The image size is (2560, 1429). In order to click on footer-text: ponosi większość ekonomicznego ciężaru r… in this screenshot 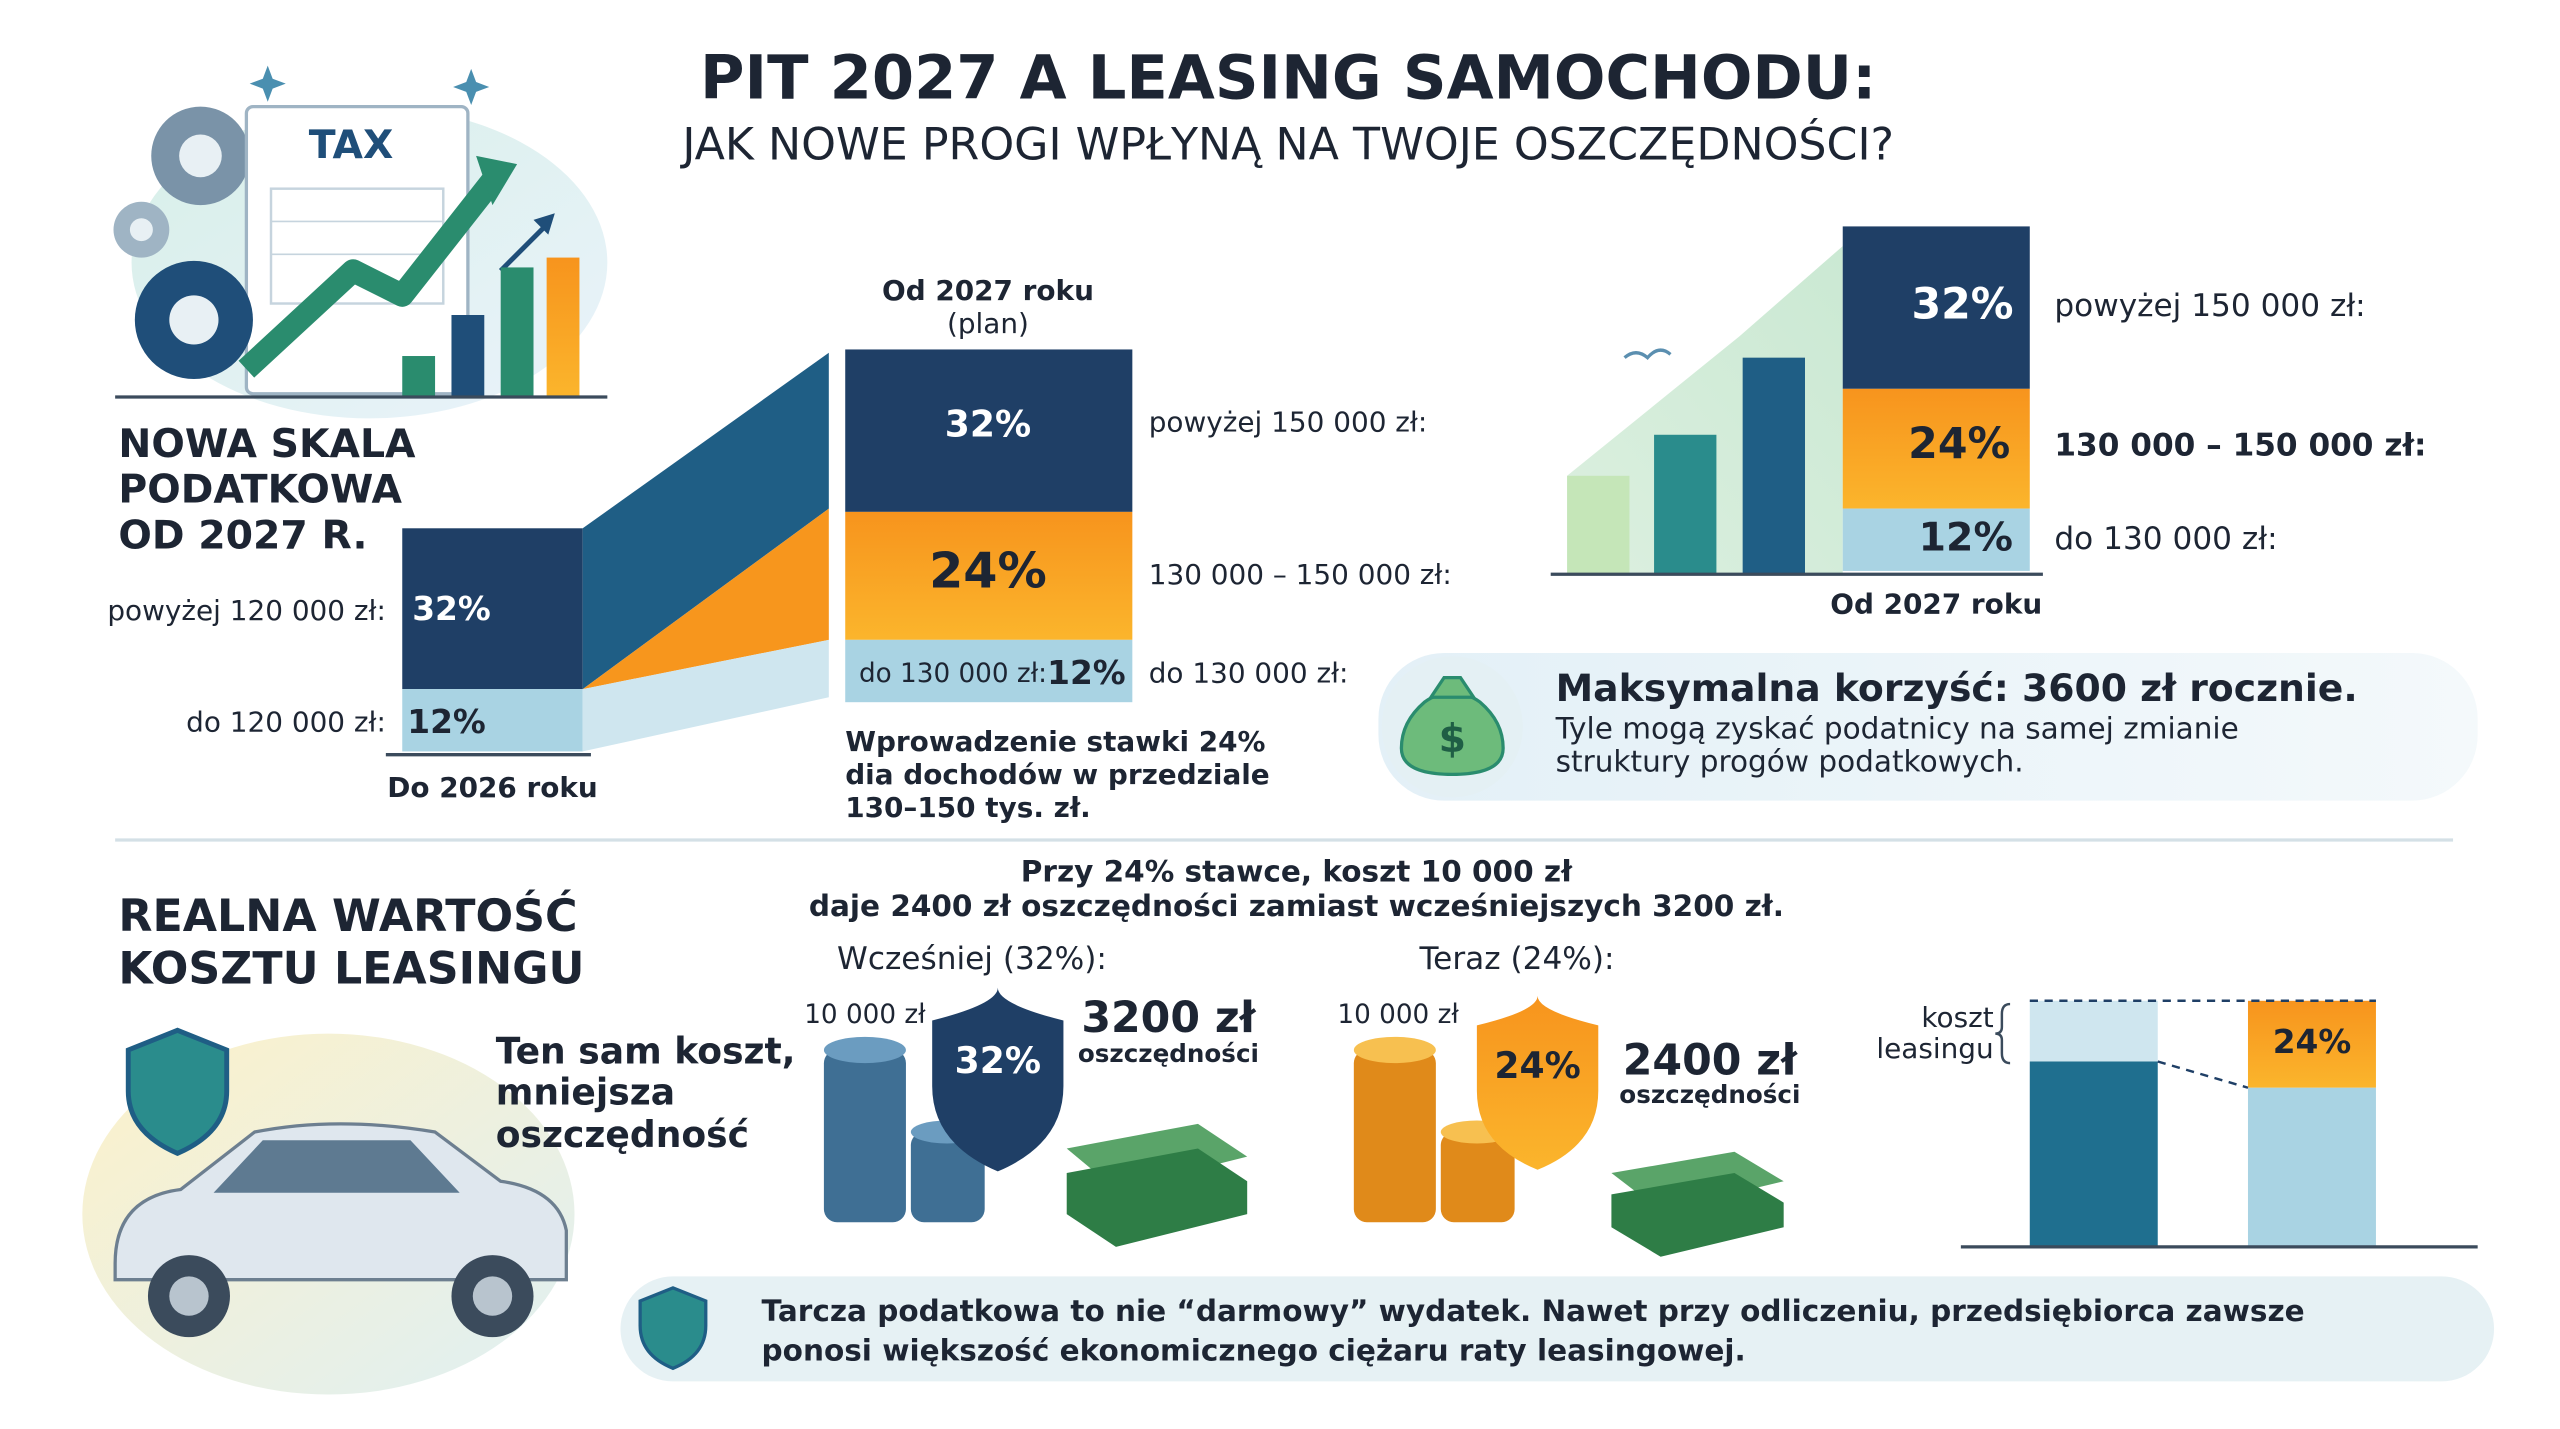, I will do `click(1254, 1350)`.